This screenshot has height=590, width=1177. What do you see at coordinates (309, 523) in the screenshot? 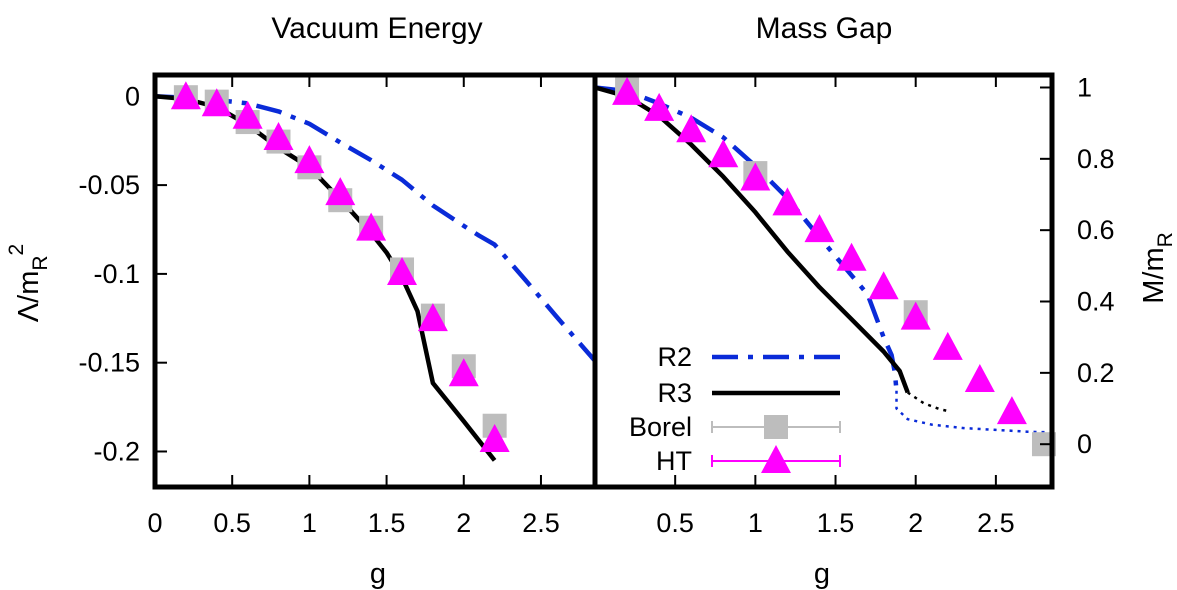
I see `left-x-tick-label: 1` at bounding box center [309, 523].